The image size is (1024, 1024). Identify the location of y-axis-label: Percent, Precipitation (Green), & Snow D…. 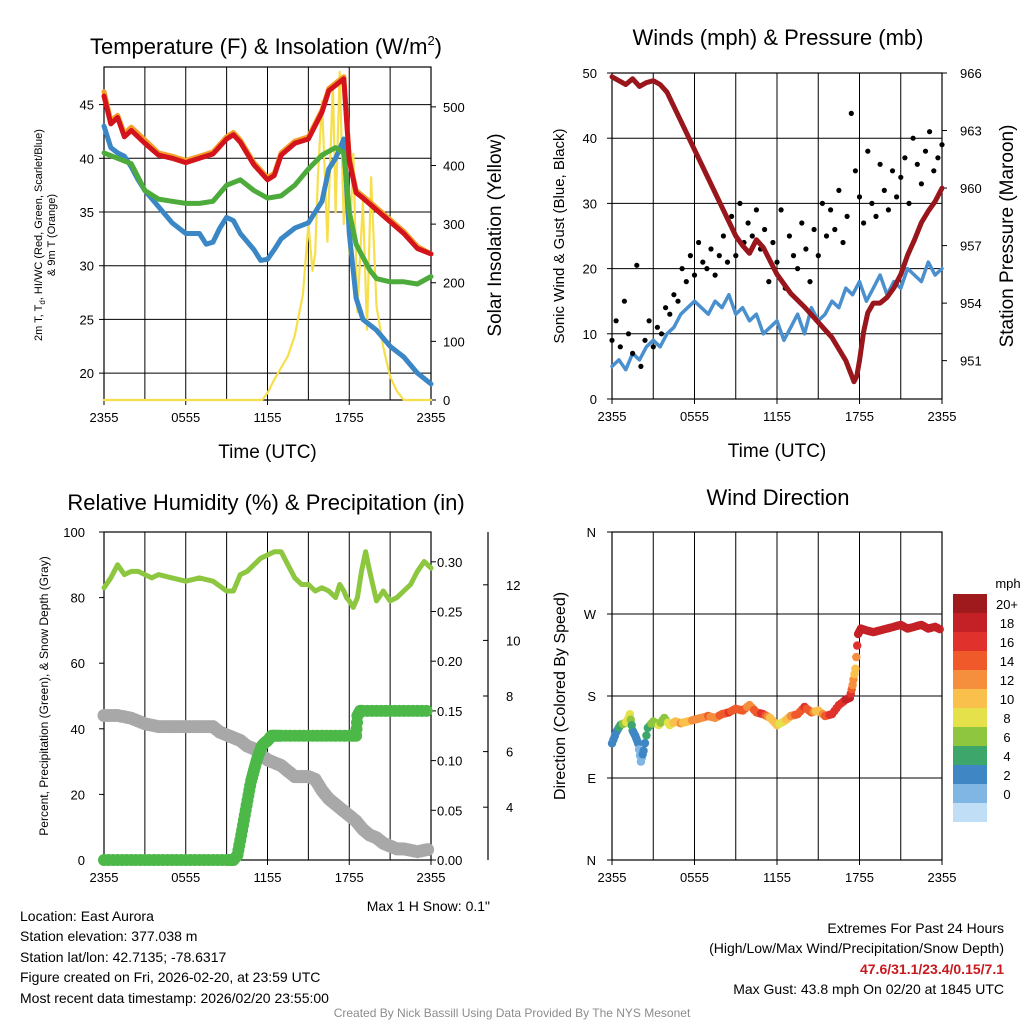
(44, 695).